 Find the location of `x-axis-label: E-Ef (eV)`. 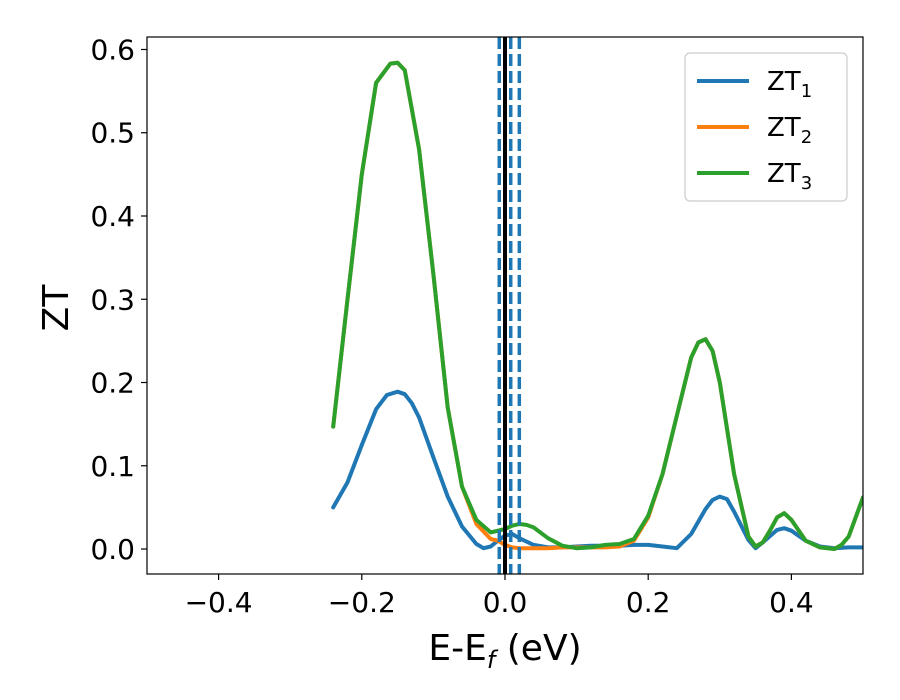

x-axis-label: E-Ef (eV) is located at coordinates (504, 651).